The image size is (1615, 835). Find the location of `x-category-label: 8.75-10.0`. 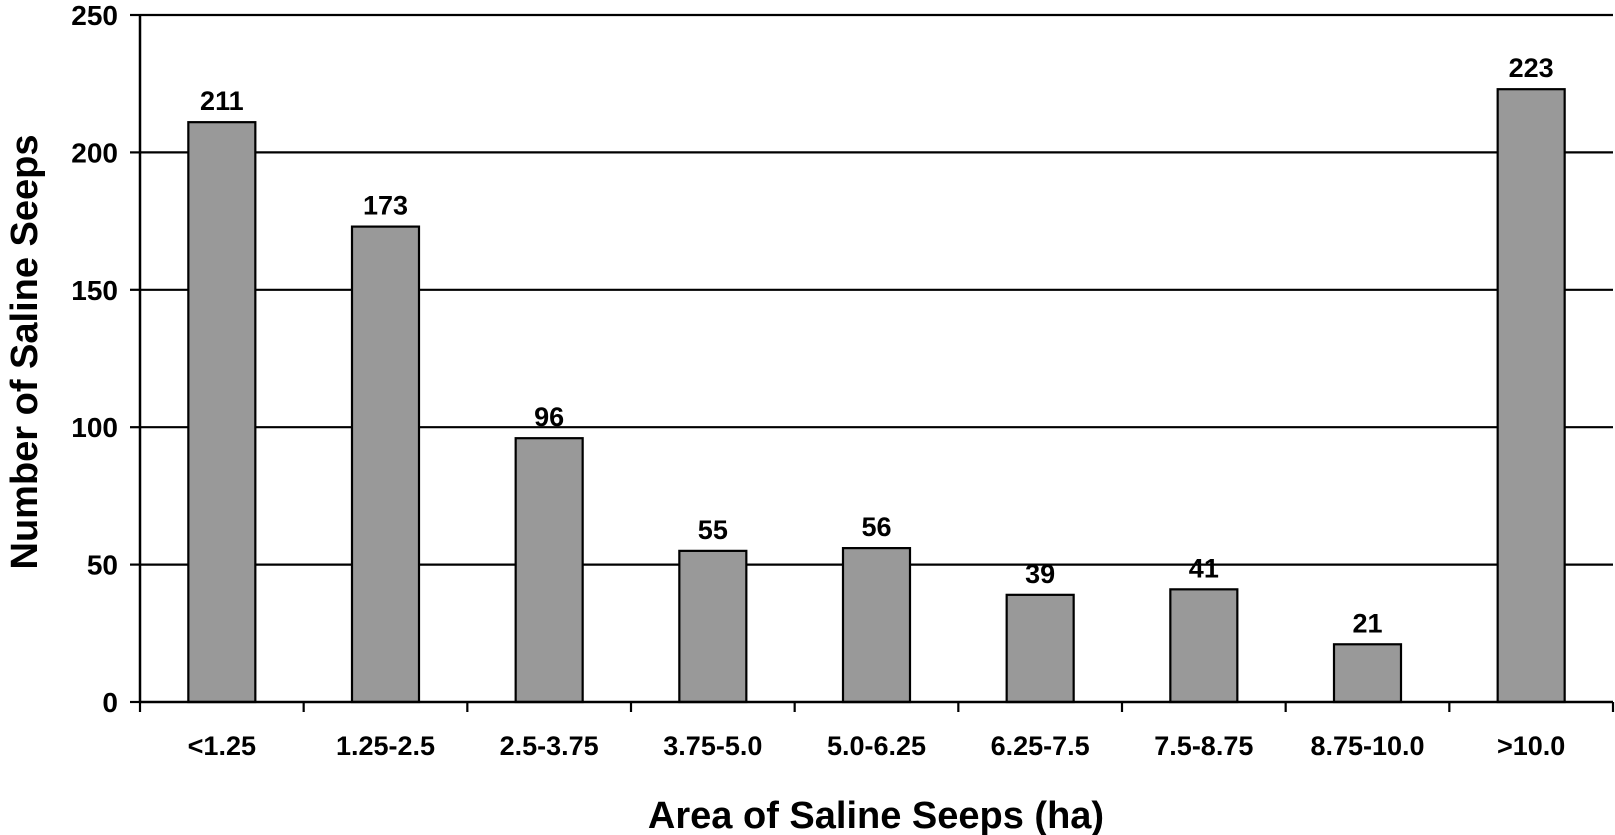

x-category-label: 8.75-10.0 is located at coordinates (1367, 746).